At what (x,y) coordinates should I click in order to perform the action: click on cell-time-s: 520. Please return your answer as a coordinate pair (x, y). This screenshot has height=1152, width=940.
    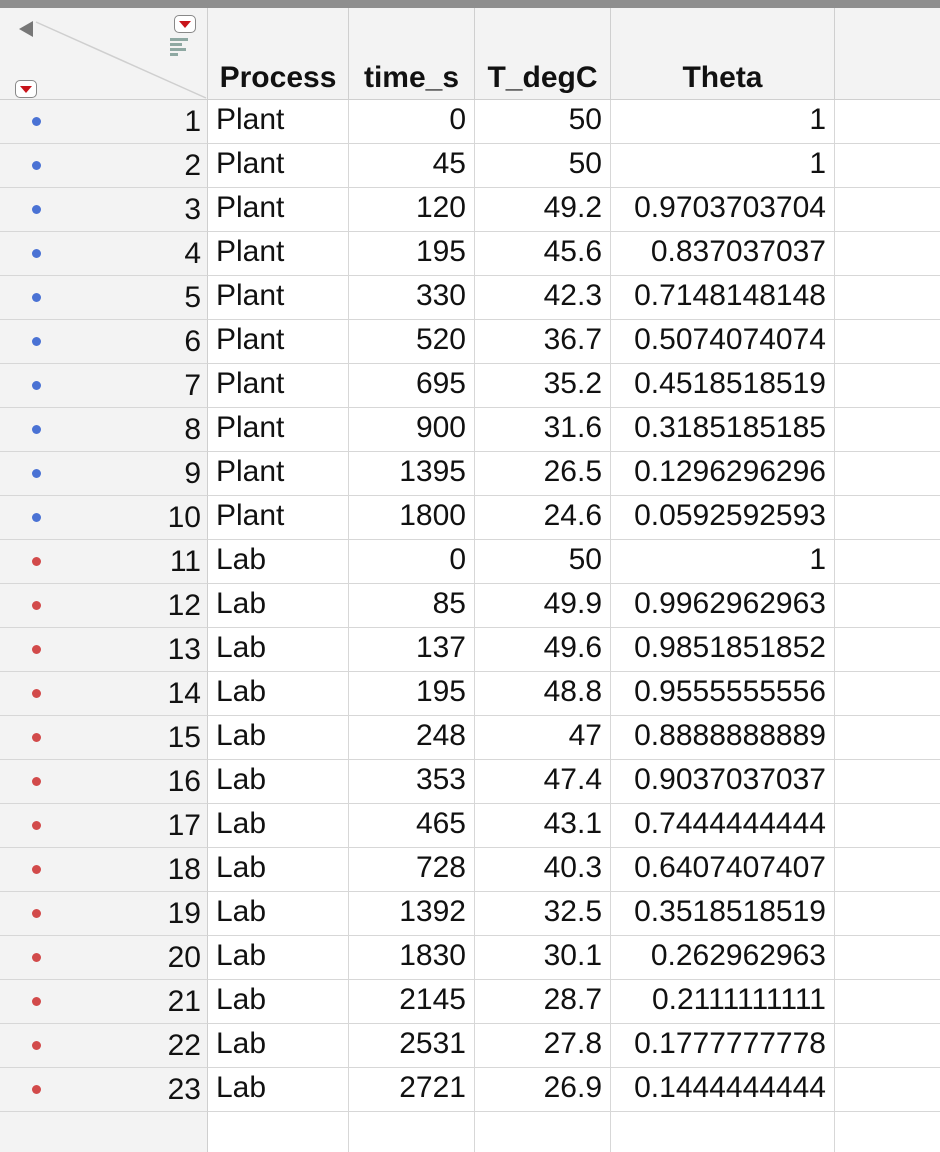
    Looking at the image, I should click on (412, 342).